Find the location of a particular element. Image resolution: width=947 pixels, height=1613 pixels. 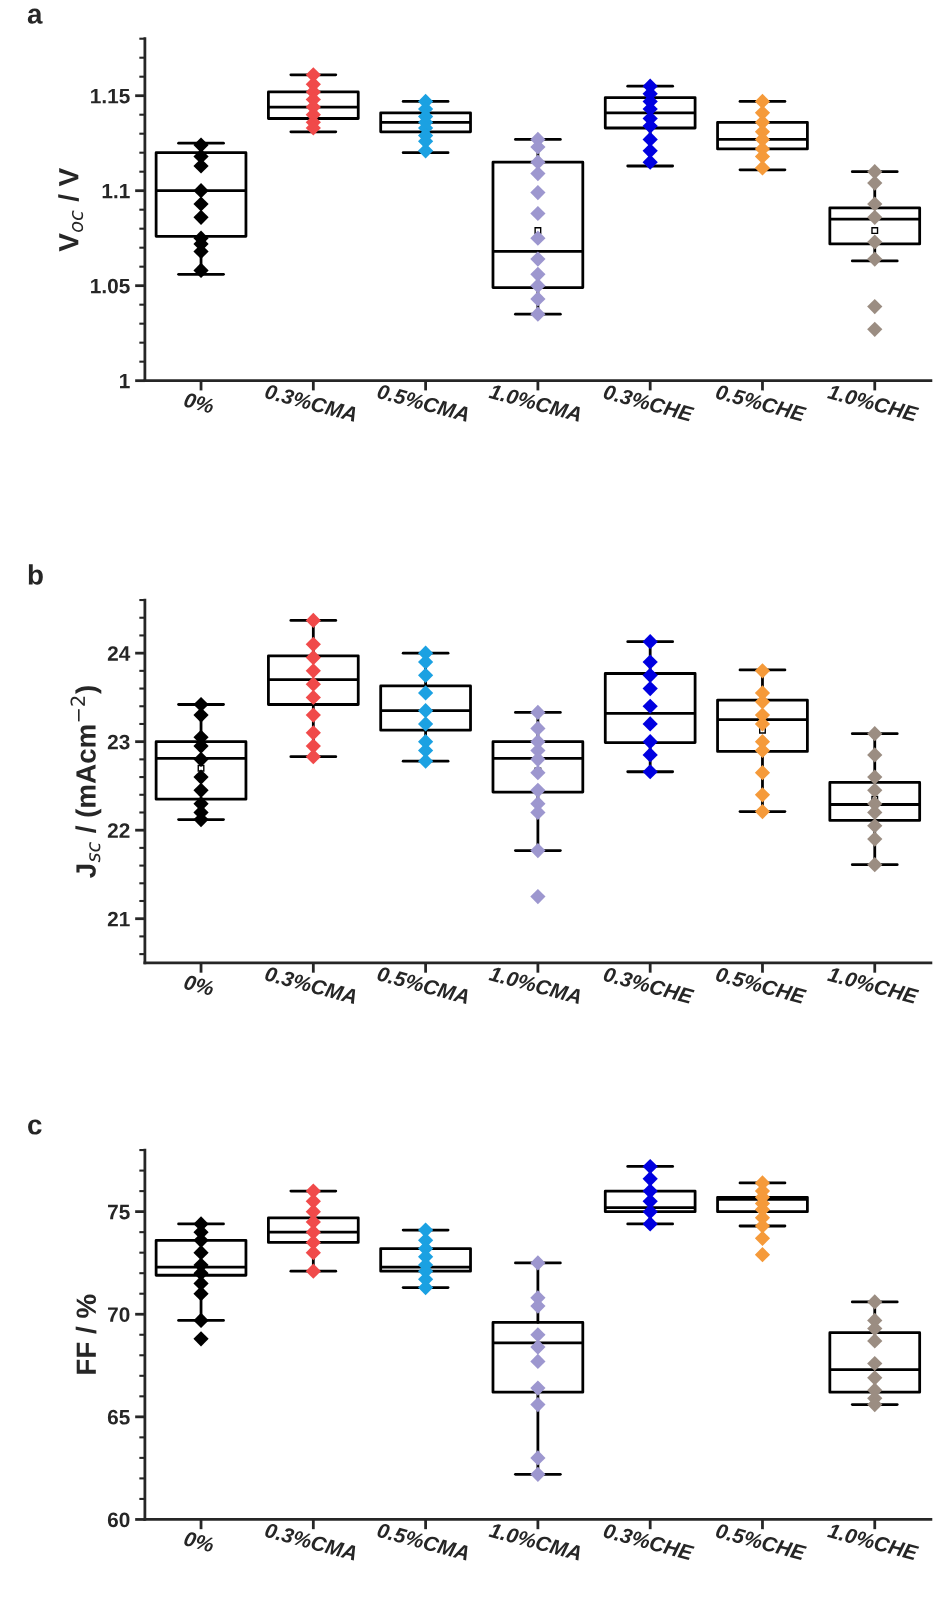

y-tick-label: 1.1 is located at coordinates (116, 191).